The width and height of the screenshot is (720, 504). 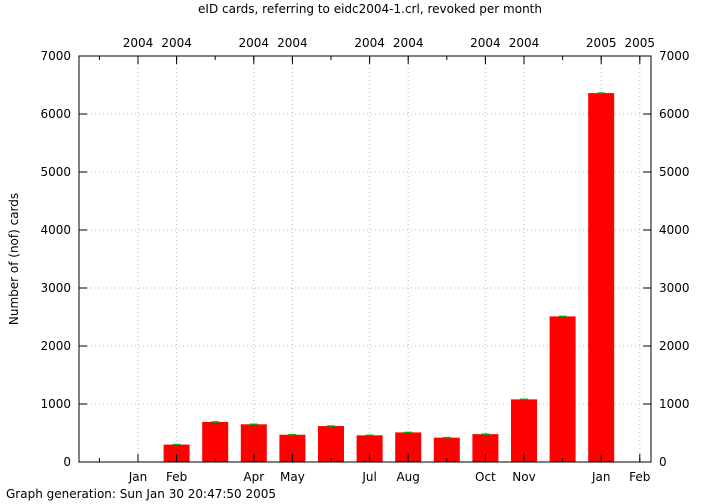 What do you see at coordinates (674, 404) in the screenshot?
I see `y-tick-label-right: 1000` at bounding box center [674, 404].